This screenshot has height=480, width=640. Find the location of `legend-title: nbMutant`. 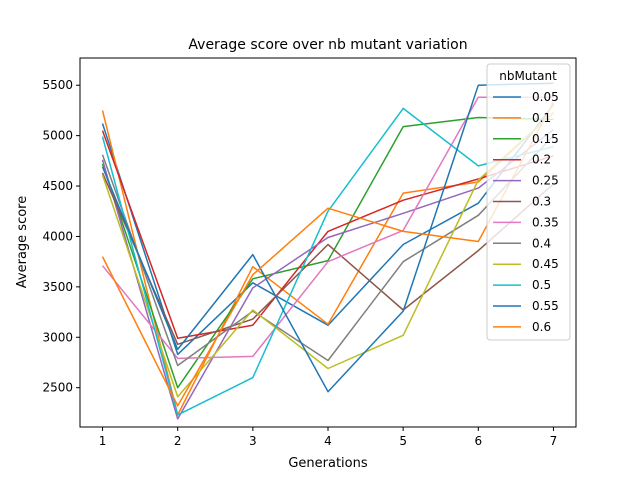

legend-title: nbMutant is located at coordinates (528, 76).